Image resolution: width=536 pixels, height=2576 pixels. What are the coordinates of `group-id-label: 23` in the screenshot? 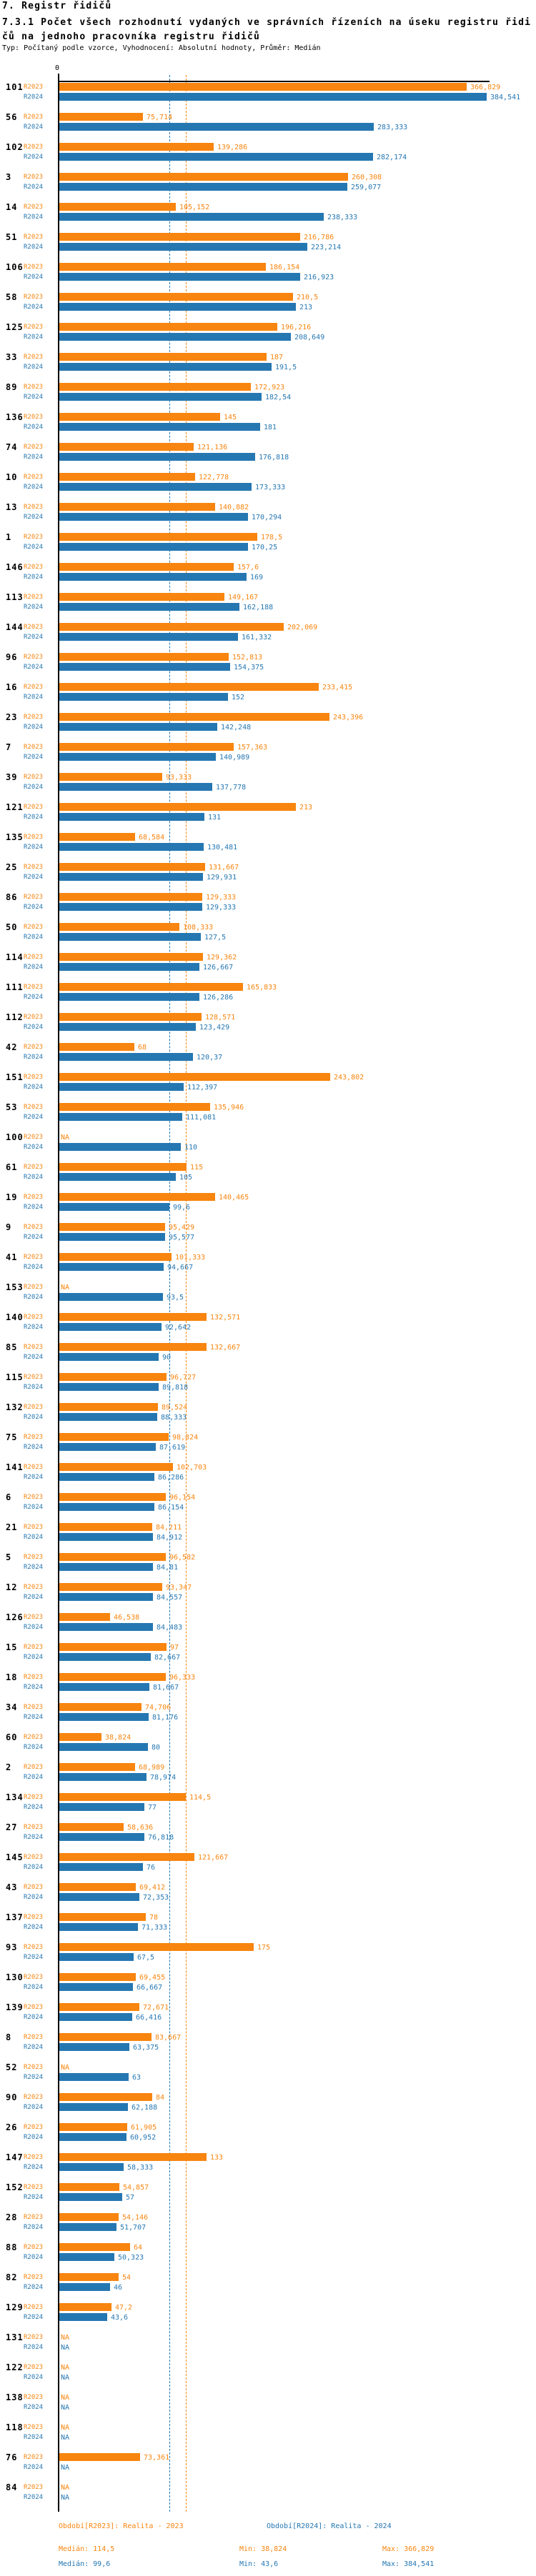 It's located at (12, 717).